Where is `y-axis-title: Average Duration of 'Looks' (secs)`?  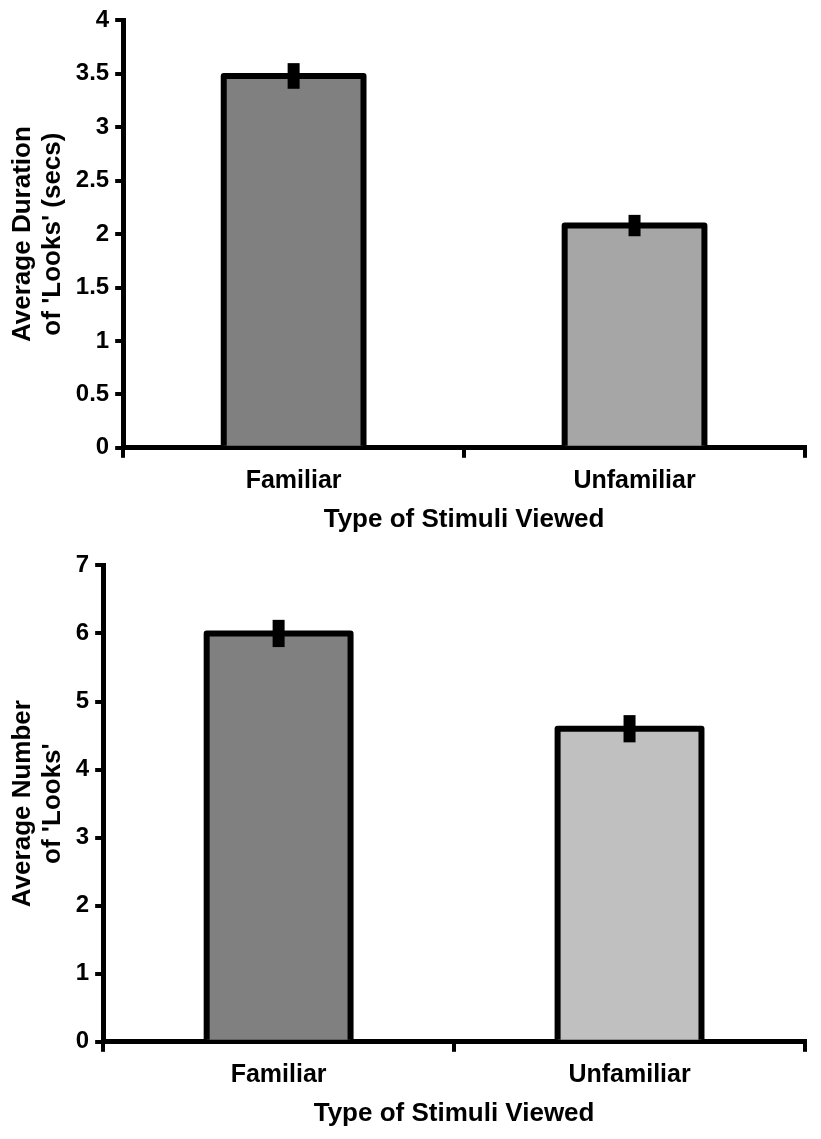 y-axis-title: Average Duration of 'Looks' (secs) is located at coordinates (36, 234).